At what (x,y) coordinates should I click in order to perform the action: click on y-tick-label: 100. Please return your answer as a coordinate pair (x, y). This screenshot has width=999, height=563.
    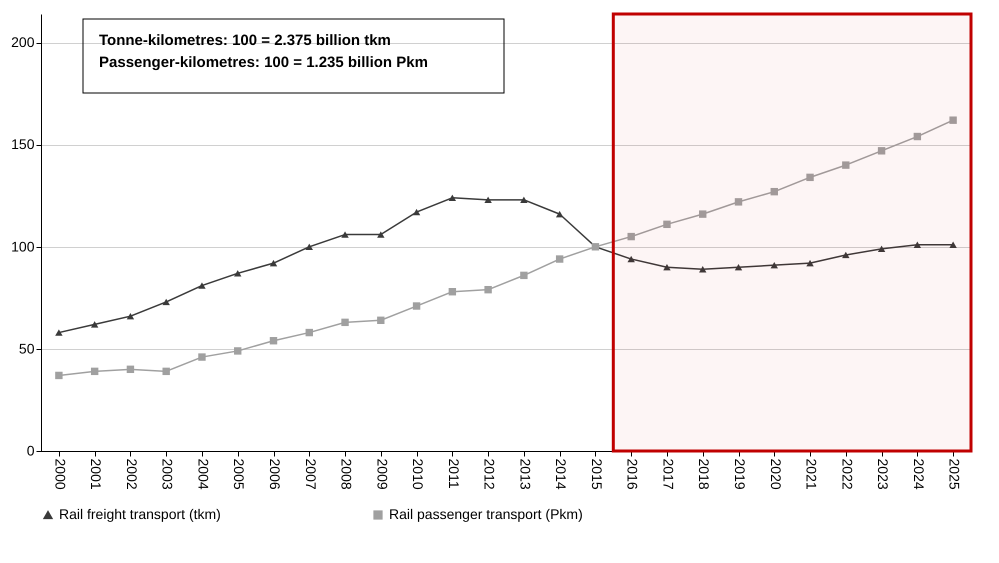
    Looking at the image, I should click on (23, 246).